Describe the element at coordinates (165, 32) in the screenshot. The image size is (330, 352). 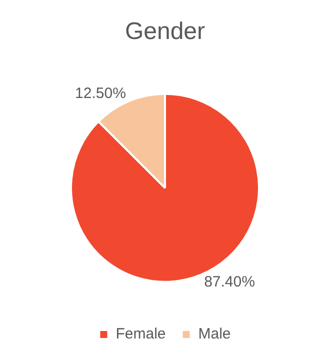
I see `chart-title: Gender` at that location.